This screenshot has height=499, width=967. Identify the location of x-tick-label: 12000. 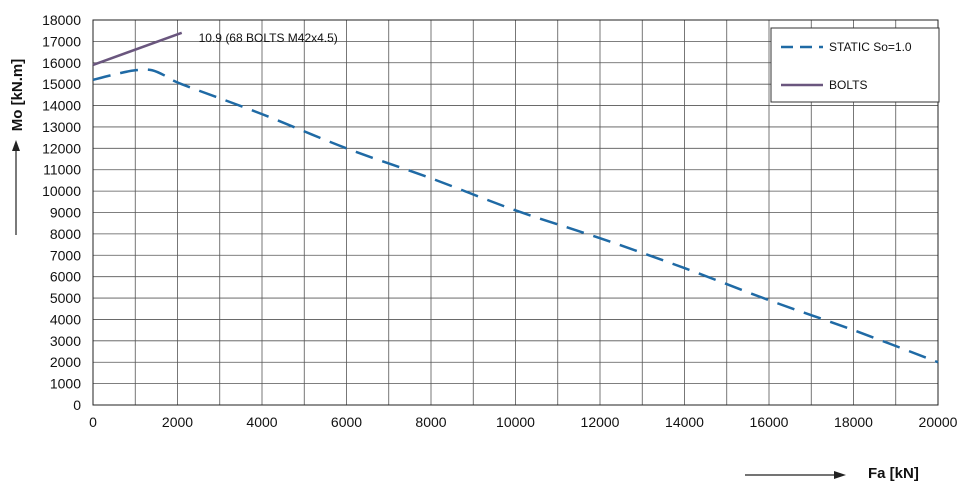
(600, 422).